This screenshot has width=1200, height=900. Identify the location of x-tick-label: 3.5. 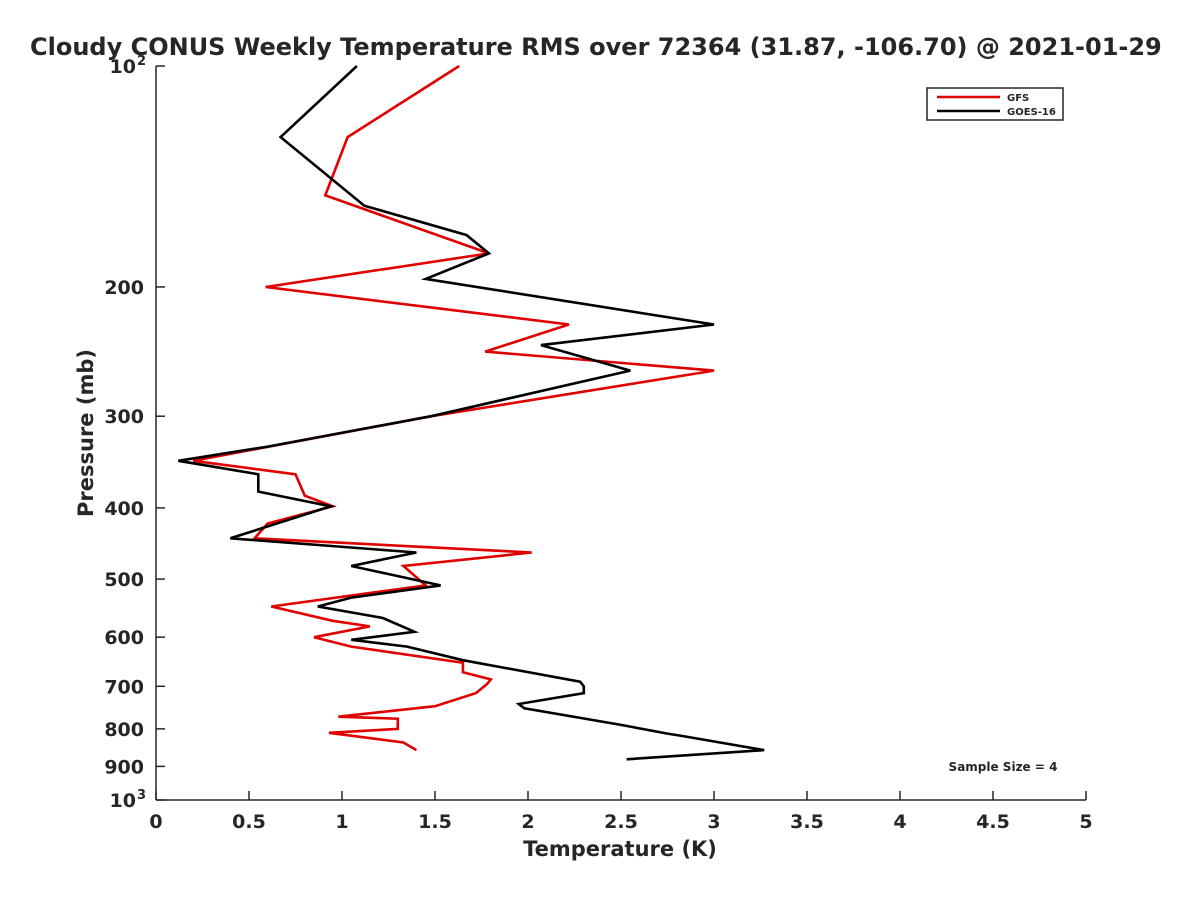
(807, 822).